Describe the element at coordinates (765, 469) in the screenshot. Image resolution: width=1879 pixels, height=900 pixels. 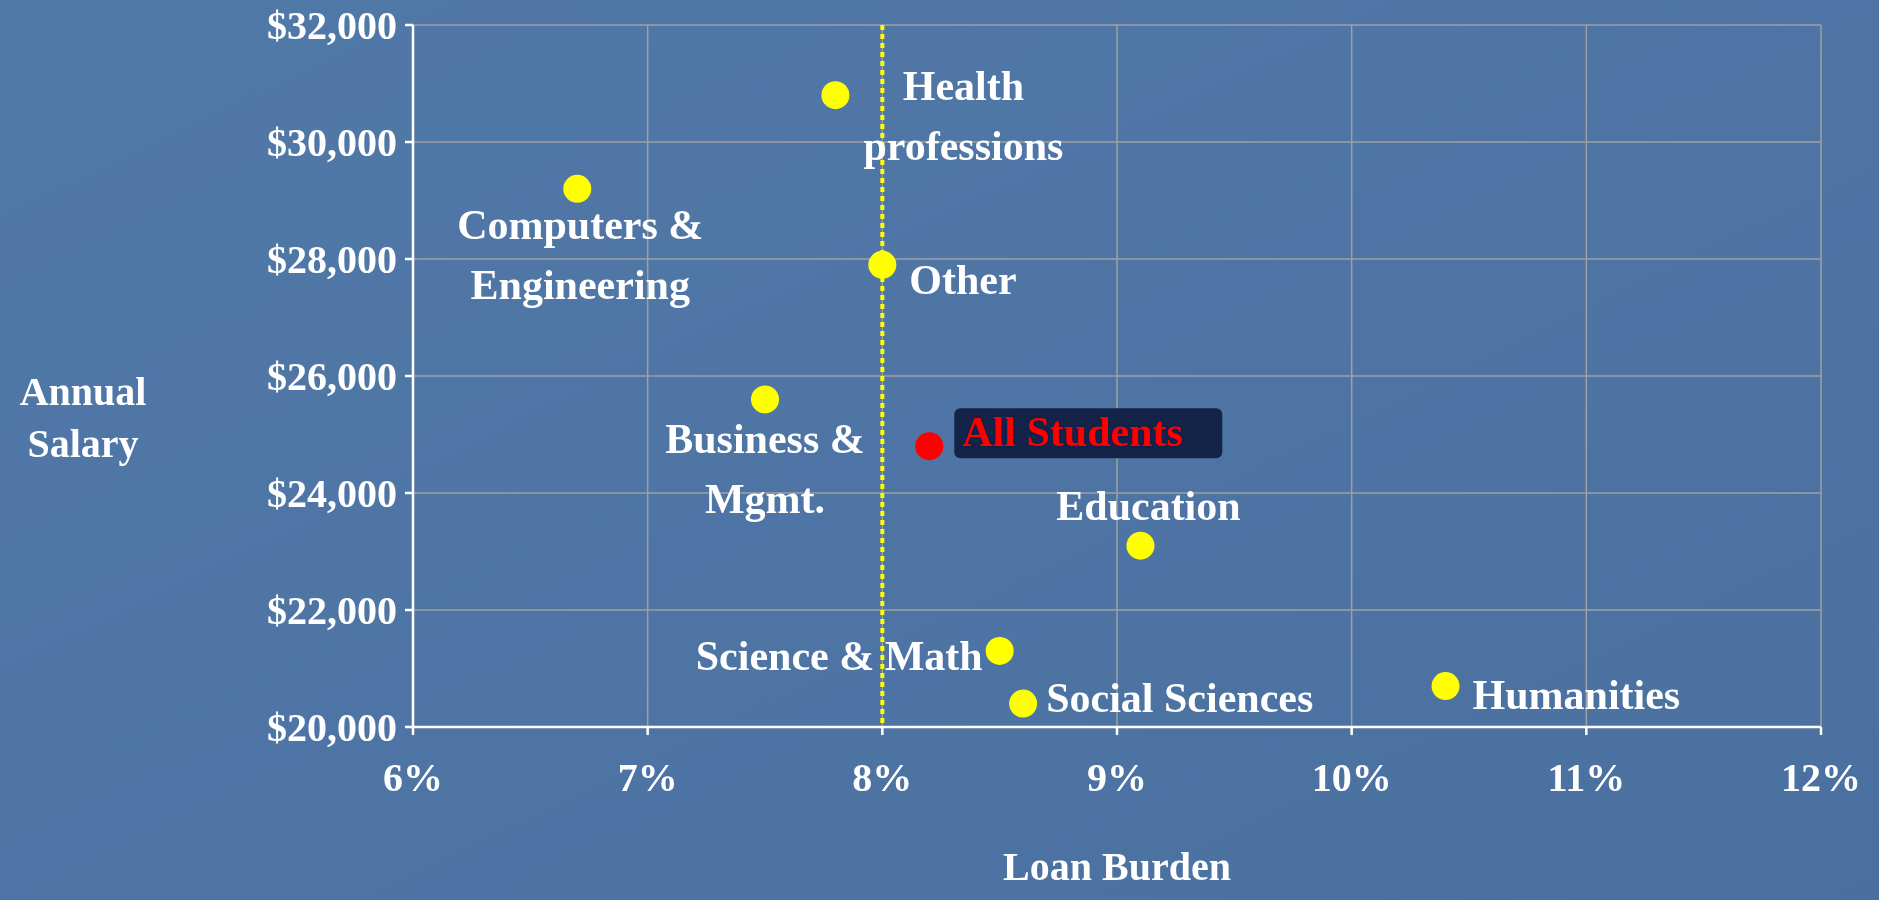
I see `series-label: Business & Mgmt.` at that location.